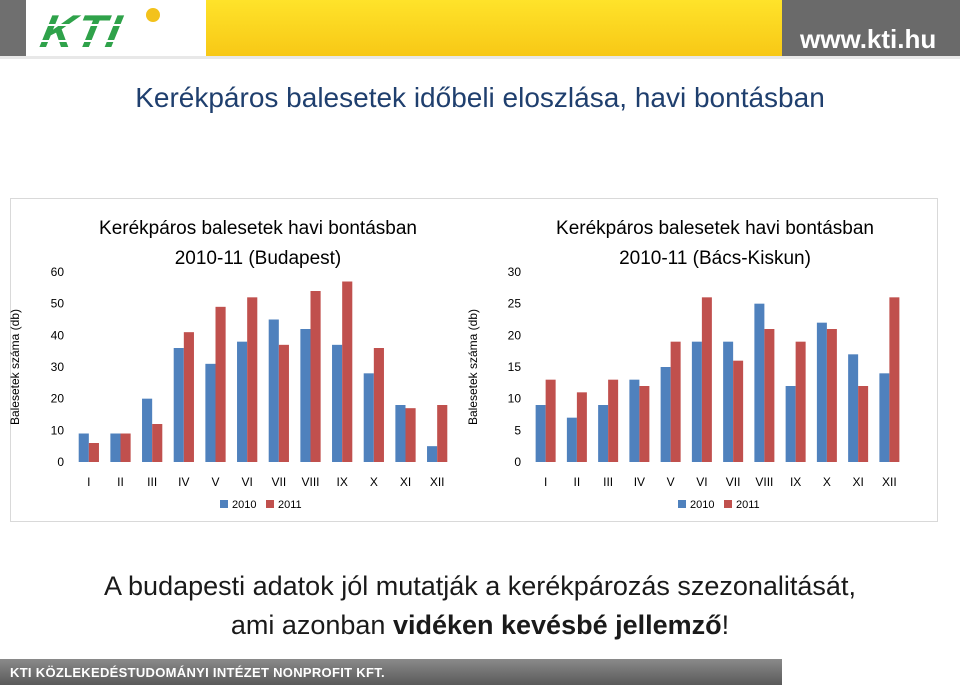 Image resolution: width=960 pixels, height=685 pixels. What do you see at coordinates (769, 395) in the screenshot?
I see `bar-2011-VIII` at bounding box center [769, 395].